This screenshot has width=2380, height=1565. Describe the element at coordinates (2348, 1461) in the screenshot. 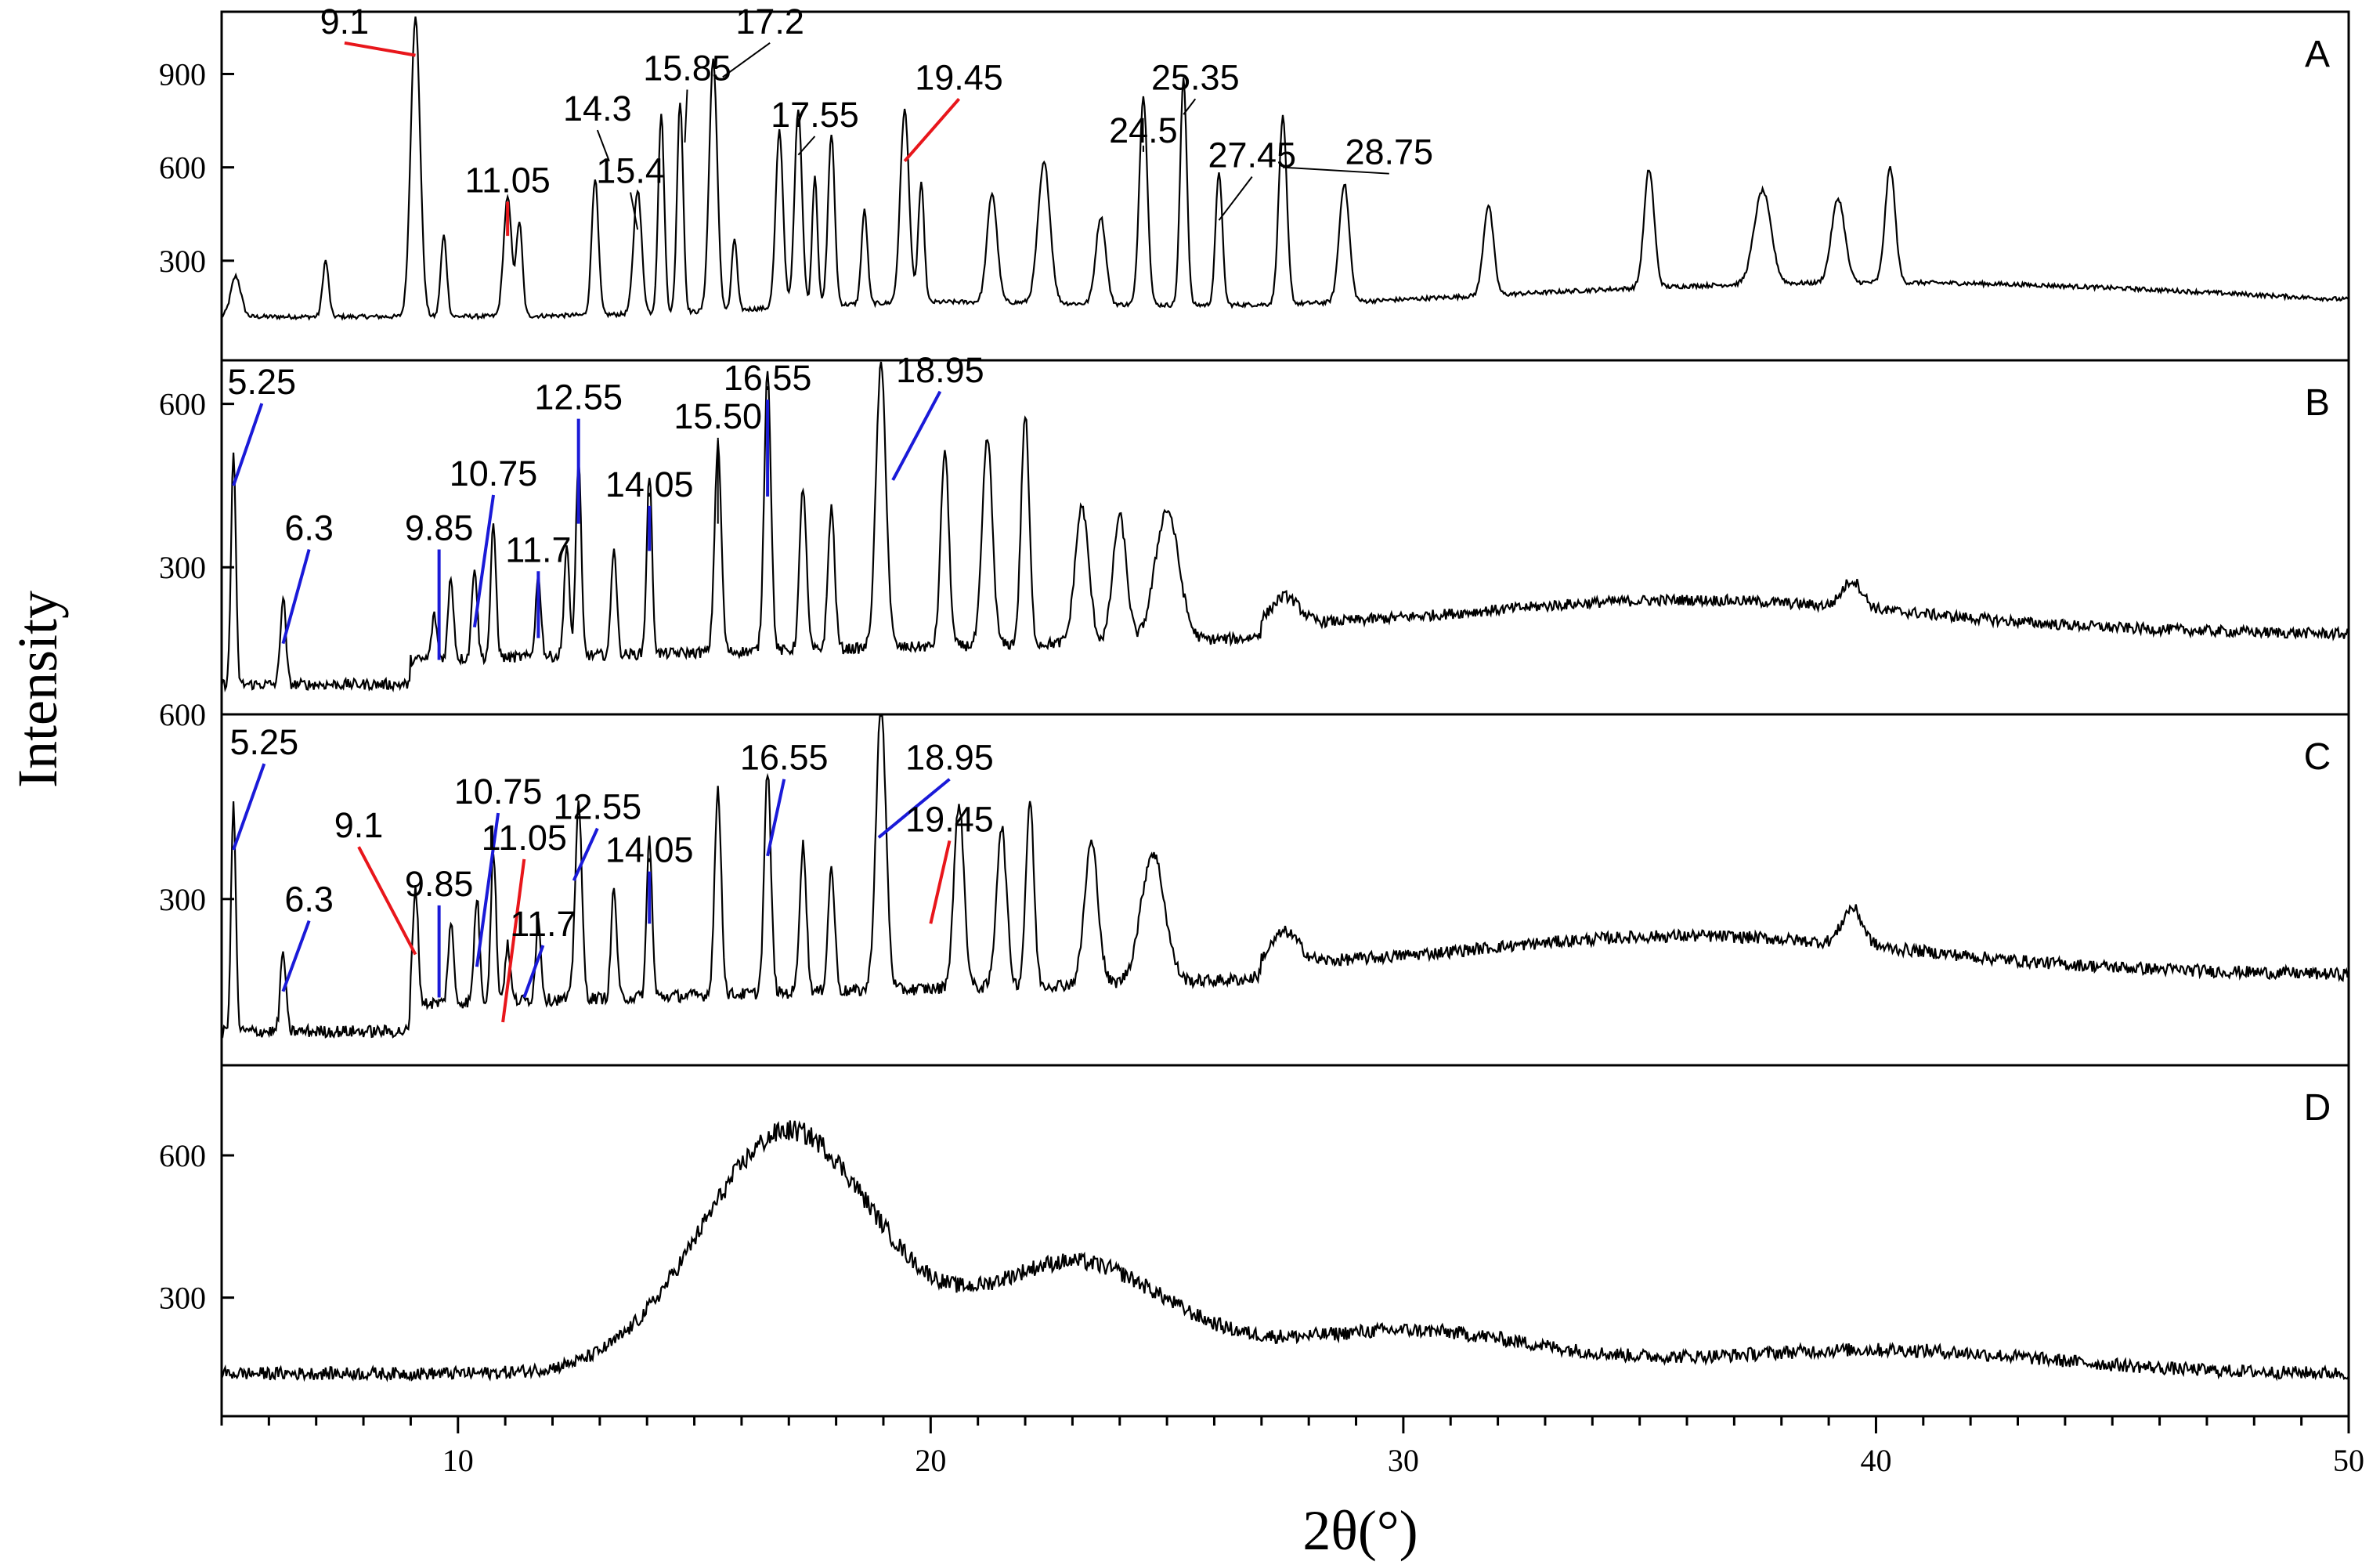

I see `x-tick-label-50: 50` at that location.